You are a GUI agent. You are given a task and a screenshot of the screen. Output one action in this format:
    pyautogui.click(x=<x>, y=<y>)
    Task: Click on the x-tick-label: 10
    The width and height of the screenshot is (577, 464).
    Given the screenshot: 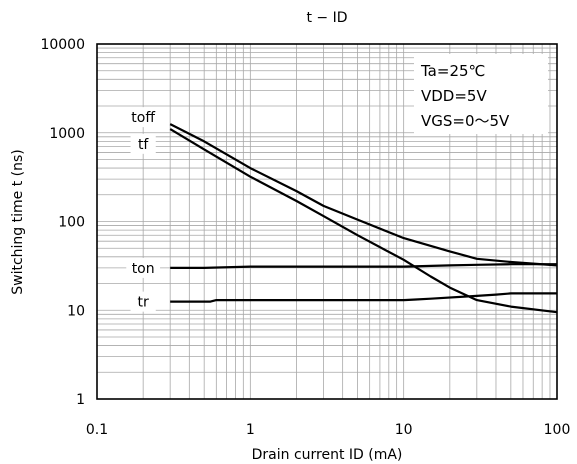 What is the action you would take?
    pyautogui.click(x=404, y=430)
    